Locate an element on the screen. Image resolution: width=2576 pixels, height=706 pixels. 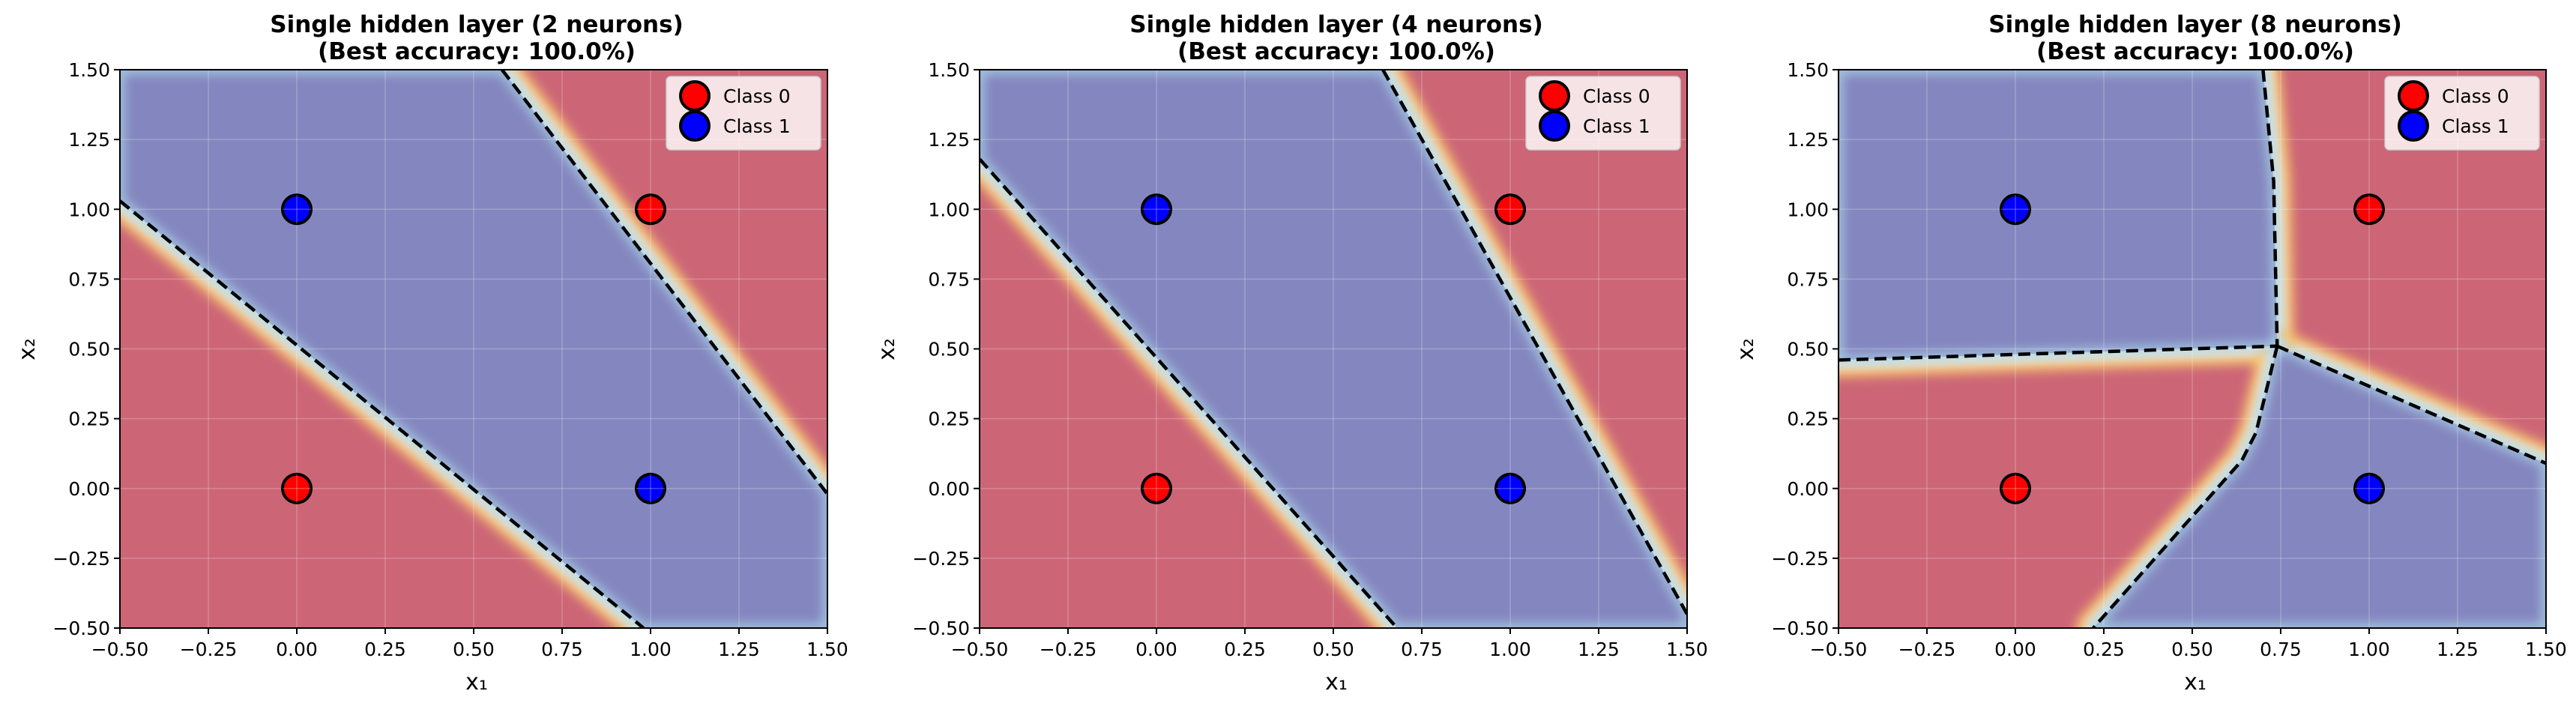
y-tick-label: 0.75 is located at coordinates (949, 279).